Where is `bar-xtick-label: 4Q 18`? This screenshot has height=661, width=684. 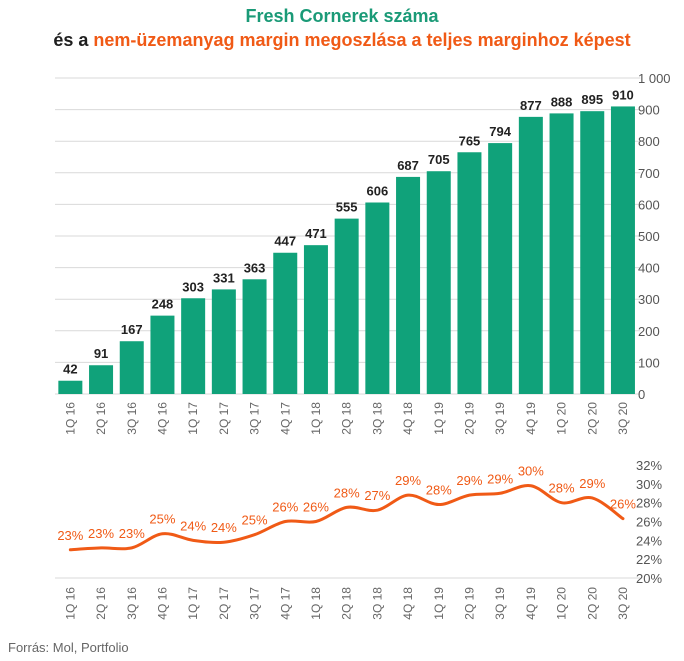 bar-xtick-label: 4Q 18 is located at coordinates (408, 418).